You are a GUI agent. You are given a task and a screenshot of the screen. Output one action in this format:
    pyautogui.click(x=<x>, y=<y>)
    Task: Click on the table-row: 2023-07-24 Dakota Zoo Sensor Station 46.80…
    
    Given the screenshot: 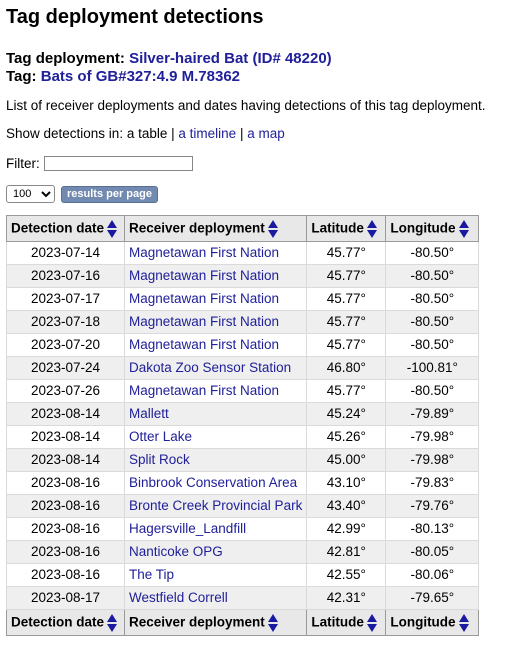 What is the action you would take?
    pyautogui.click(x=243, y=368)
    